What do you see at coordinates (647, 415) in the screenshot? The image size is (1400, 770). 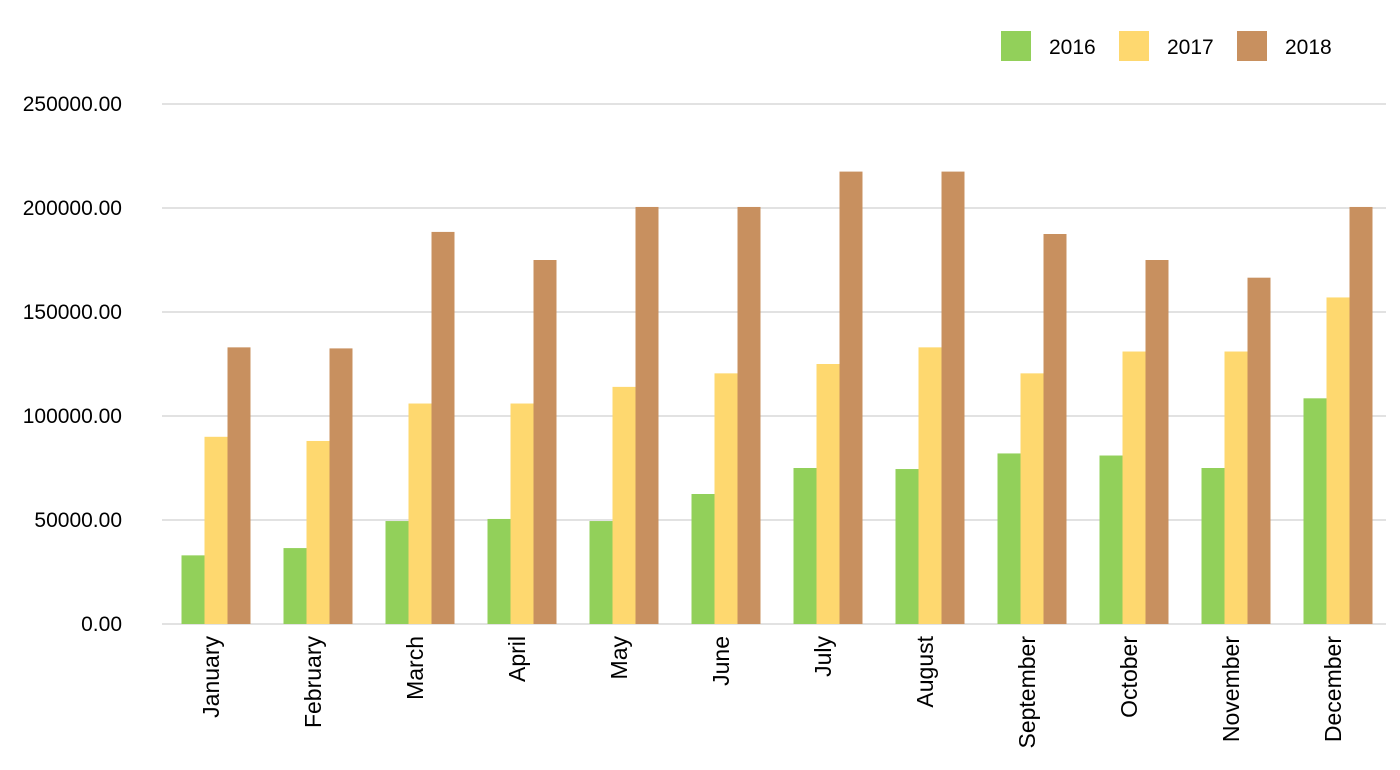 I see `bar-2018-may` at bounding box center [647, 415].